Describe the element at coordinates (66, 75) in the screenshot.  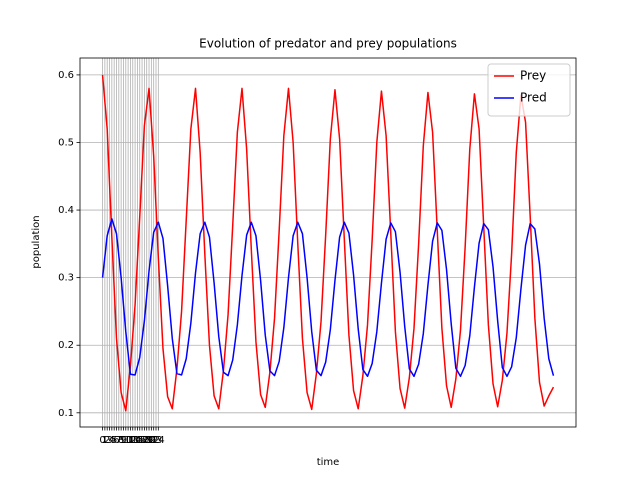
I see `y-tick-label: 0.6` at that location.